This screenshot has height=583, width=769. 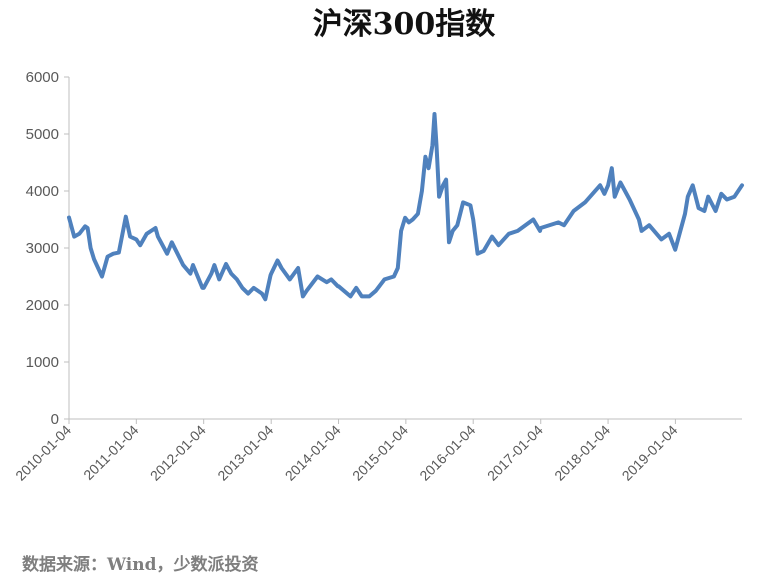 What do you see at coordinates (42, 362) in the screenshot?
I see `y-tick-label: 1000` at bounding box center [42, 362].